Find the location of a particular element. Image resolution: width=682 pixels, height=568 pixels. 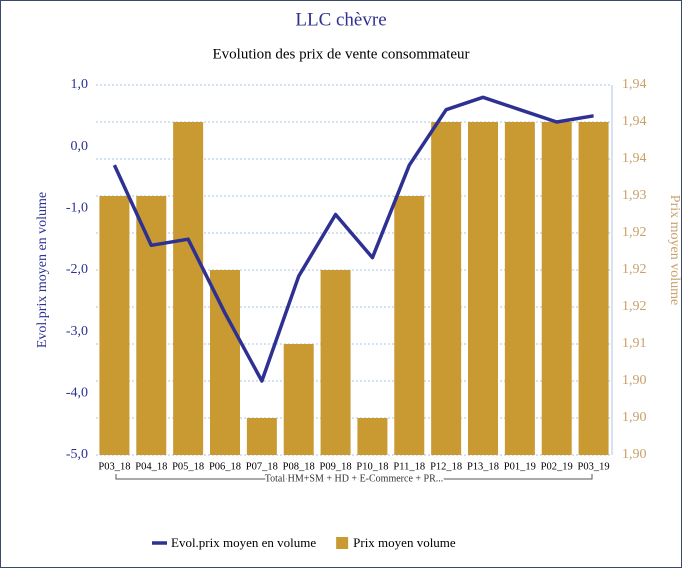

x-tick-label: P01_19 is located at coordinates (520, 466).